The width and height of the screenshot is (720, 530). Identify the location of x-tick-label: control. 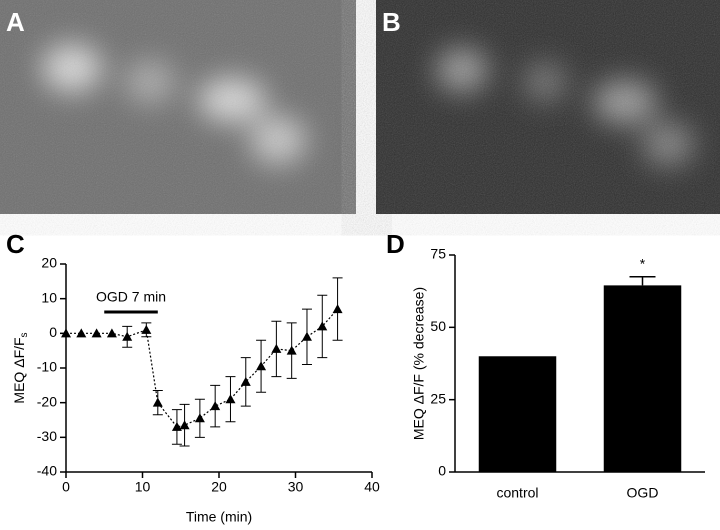
(517, 493).